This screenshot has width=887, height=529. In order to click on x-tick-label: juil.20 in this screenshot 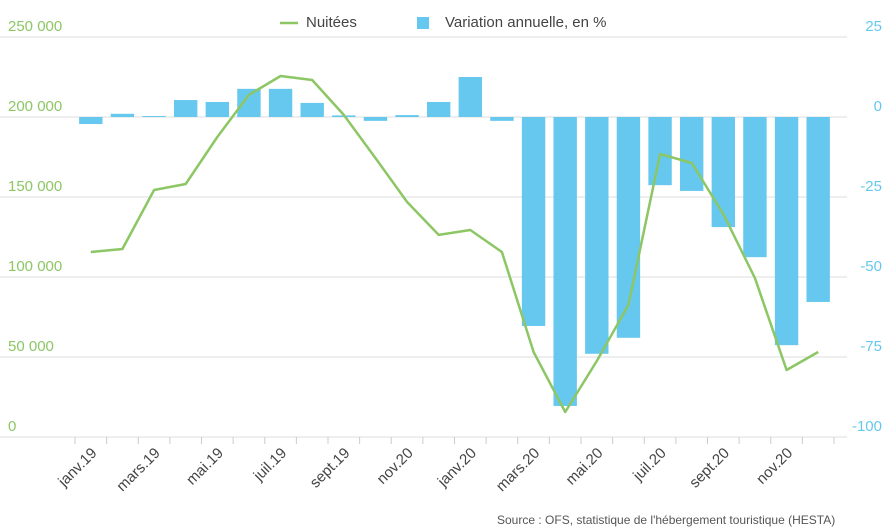, I will do `click(649, 465)`.